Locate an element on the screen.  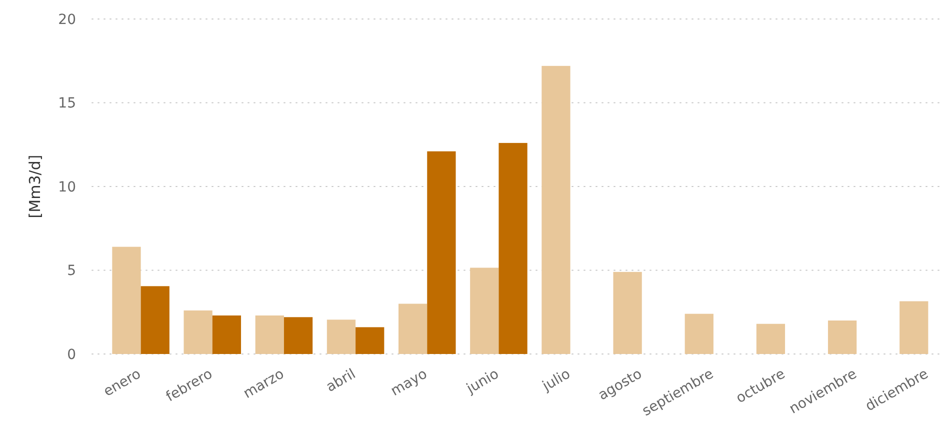
y-axis-title: [Mm3/d] is located at coordinates (35, 186).